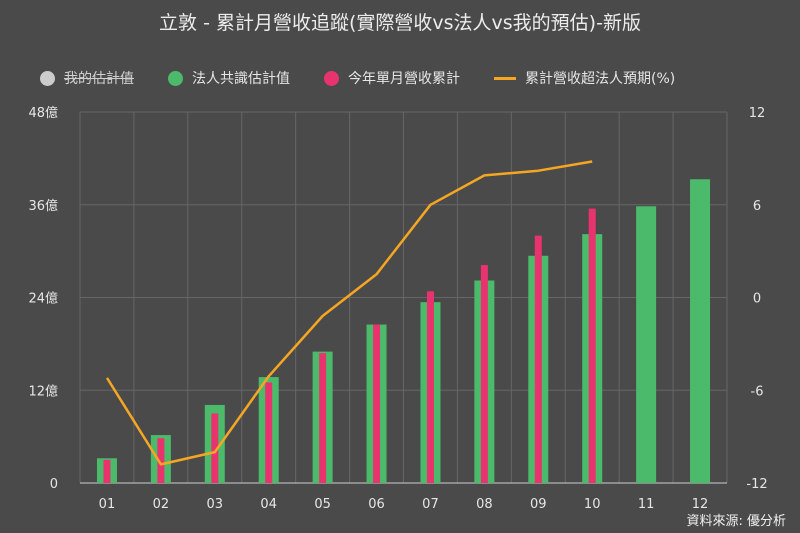  What do you see at coordinates (400, 23) in the screenshot?
I see `chart-title: 立敦 - 累計月營收追蹤(實際營收vs法人vs我的預估)-新版` at bounding box center [400, 23].